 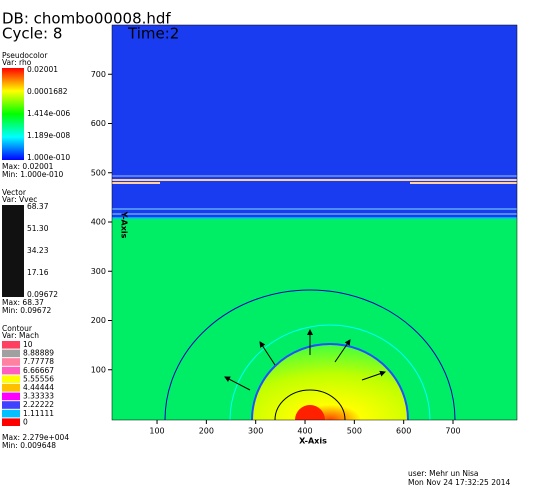 I want to click on legend-min: Min: 1.000e-010, so click(x=33, y=174).